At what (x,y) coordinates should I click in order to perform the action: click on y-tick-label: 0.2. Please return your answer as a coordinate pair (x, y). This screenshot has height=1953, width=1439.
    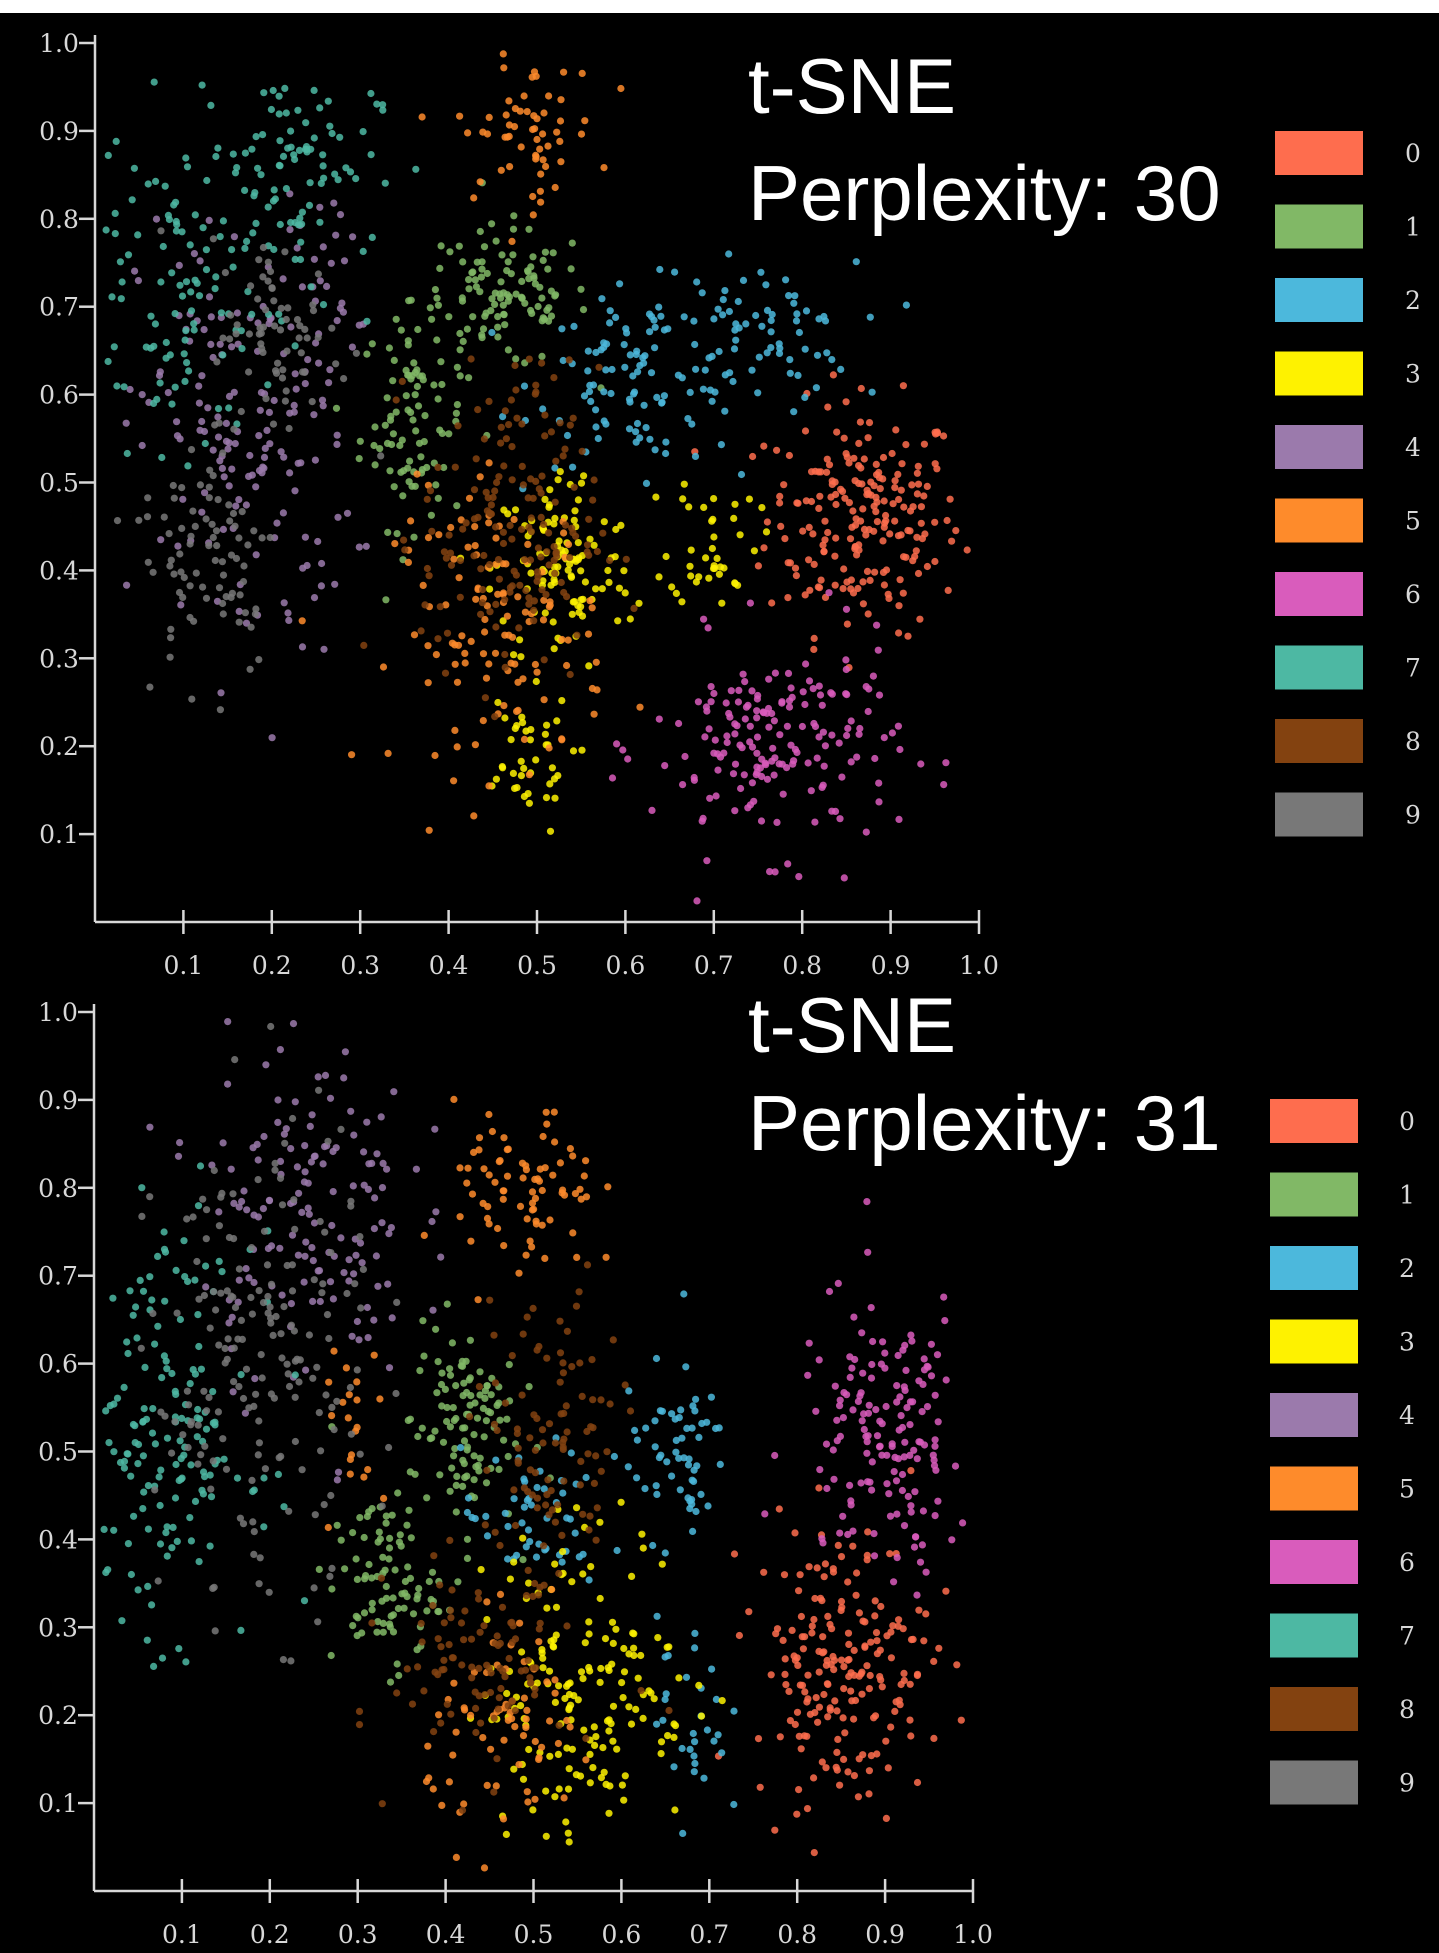
    Looking at the image, I should click on (58, 1715).